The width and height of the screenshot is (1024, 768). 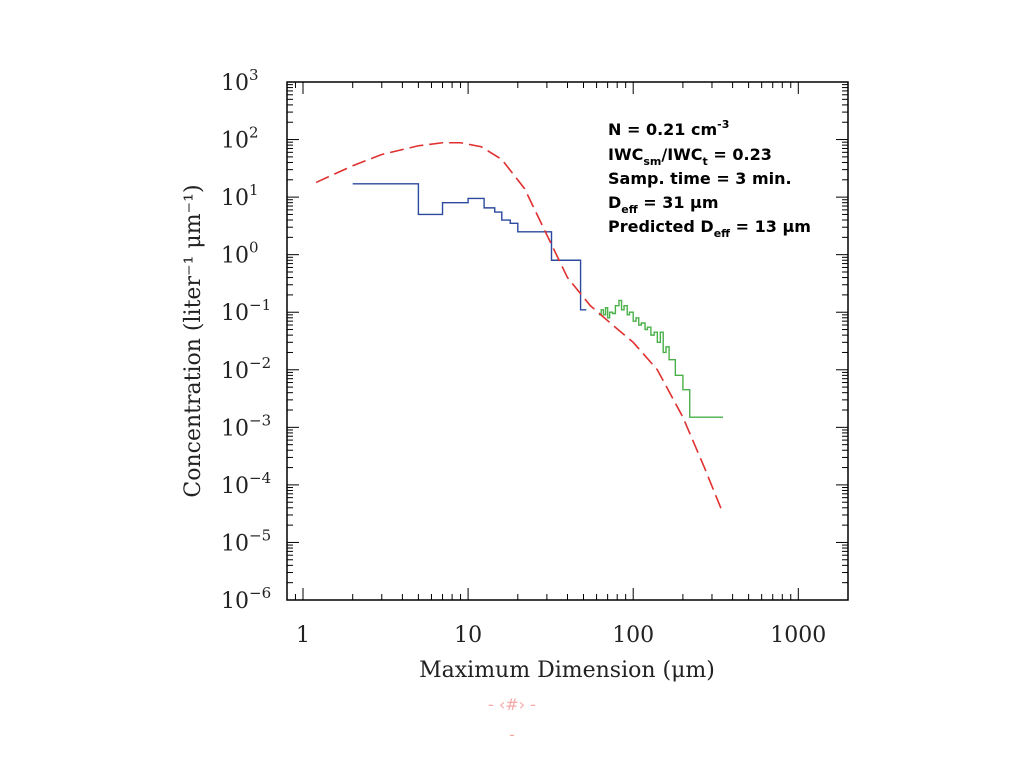 I want to click on x-tick-label: 10, so click(x=468, y=635).